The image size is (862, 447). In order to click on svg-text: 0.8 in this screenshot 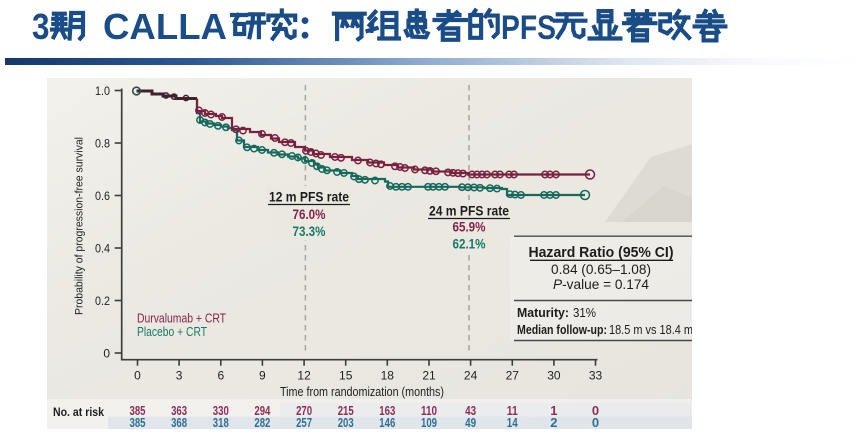, I will do `click(102, 143)`.